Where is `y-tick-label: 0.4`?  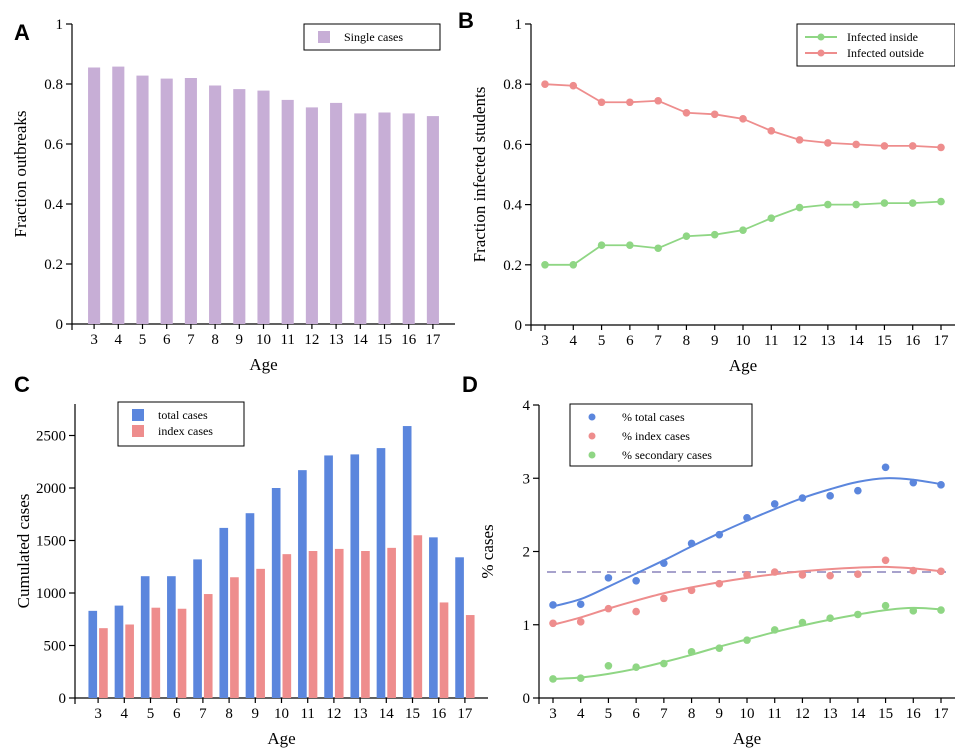
y-tick-label: 0.4 is located at coordinates (512, 206).